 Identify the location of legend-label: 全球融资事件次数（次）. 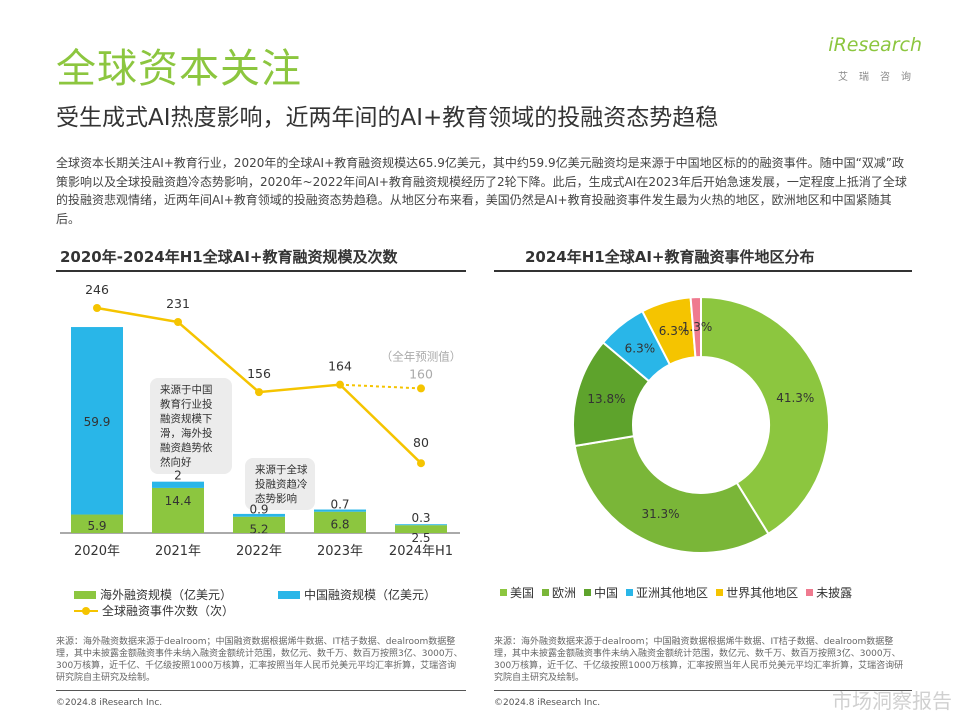
(168, 611).